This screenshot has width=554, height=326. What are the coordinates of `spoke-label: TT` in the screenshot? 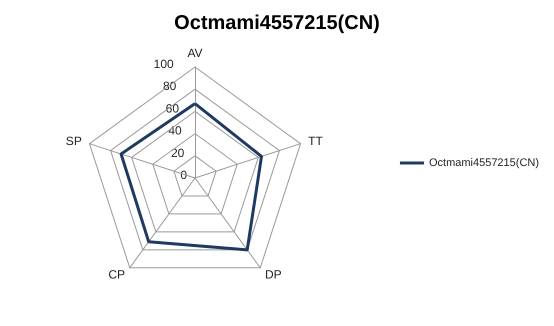 It's located at (316, 141).